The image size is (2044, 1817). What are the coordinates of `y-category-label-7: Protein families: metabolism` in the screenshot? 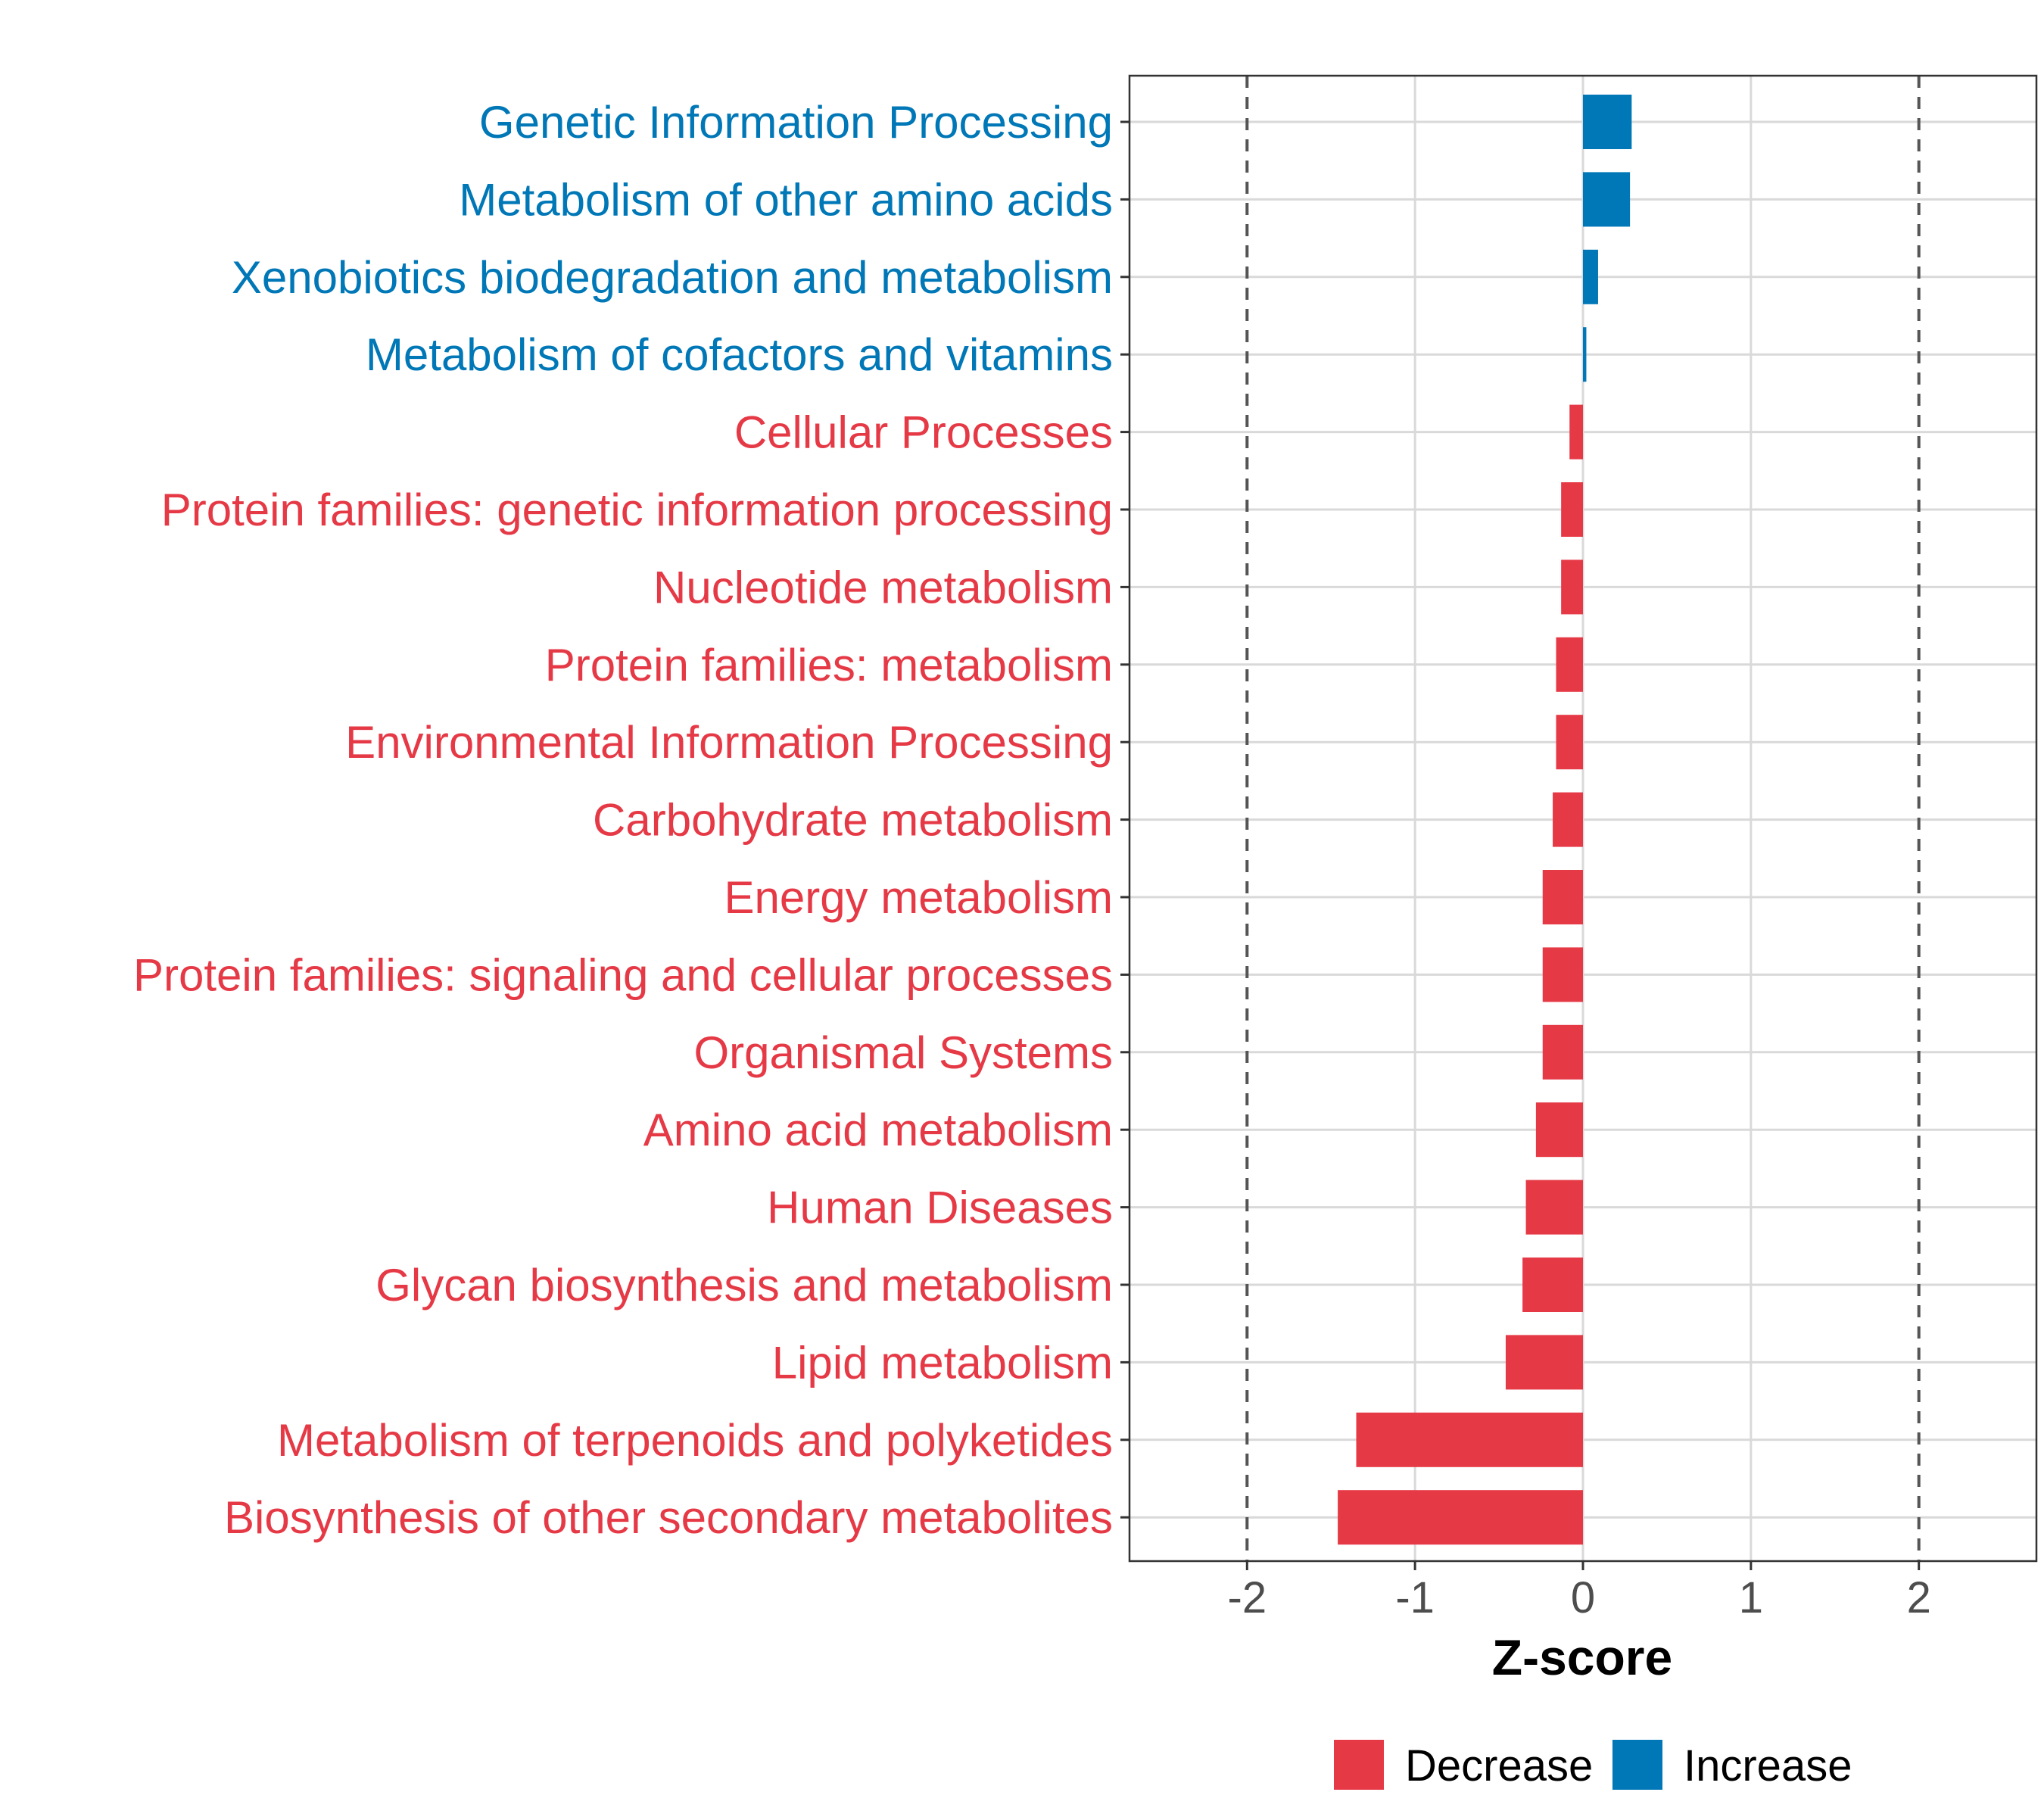 It's located at (829, 665).